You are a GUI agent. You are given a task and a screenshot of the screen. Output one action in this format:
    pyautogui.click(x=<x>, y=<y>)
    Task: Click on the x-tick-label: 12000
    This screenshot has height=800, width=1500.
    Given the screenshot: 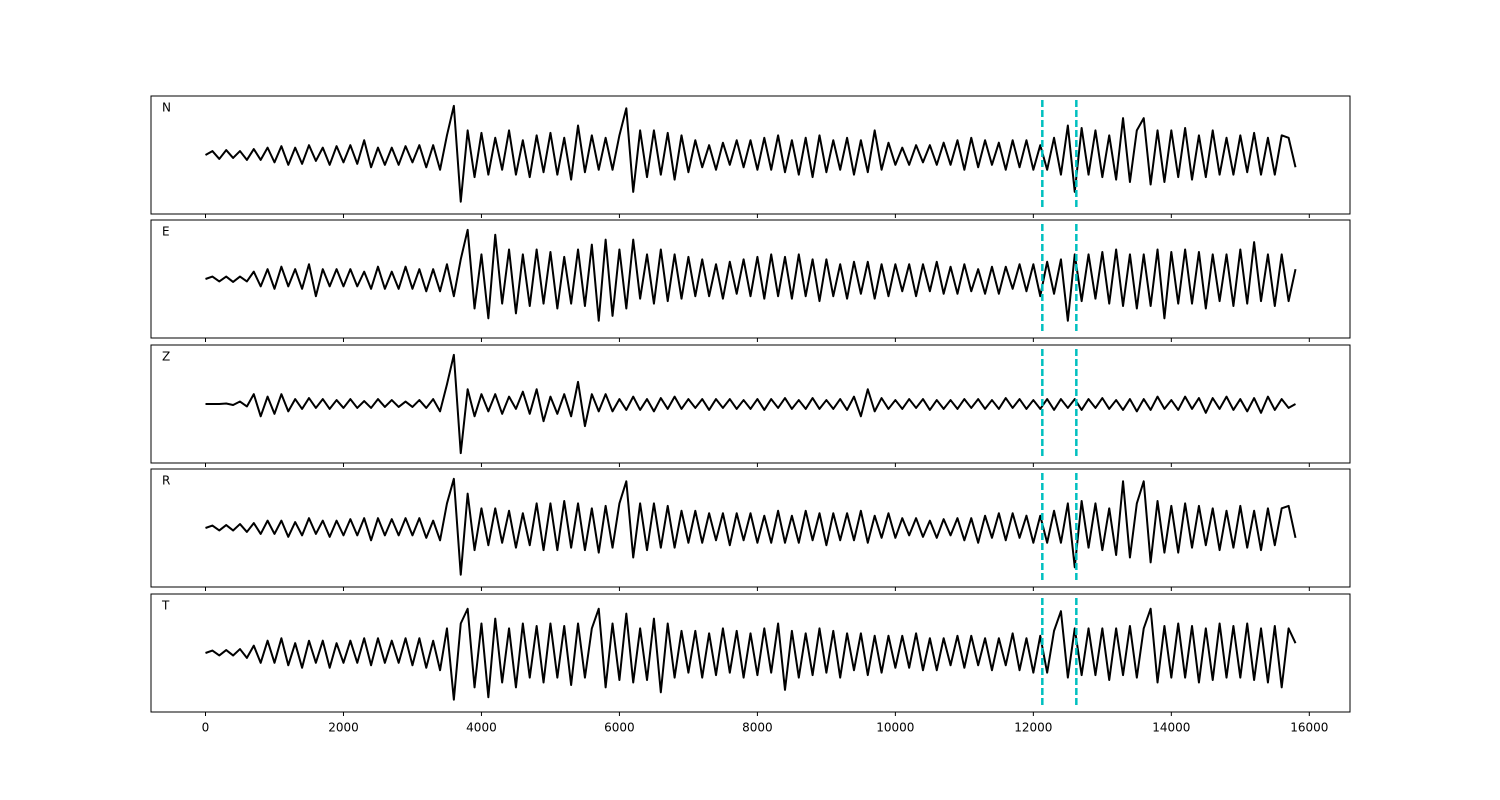 What is the action you would take?
    pyautogui.click(x=1033, y=728)
    